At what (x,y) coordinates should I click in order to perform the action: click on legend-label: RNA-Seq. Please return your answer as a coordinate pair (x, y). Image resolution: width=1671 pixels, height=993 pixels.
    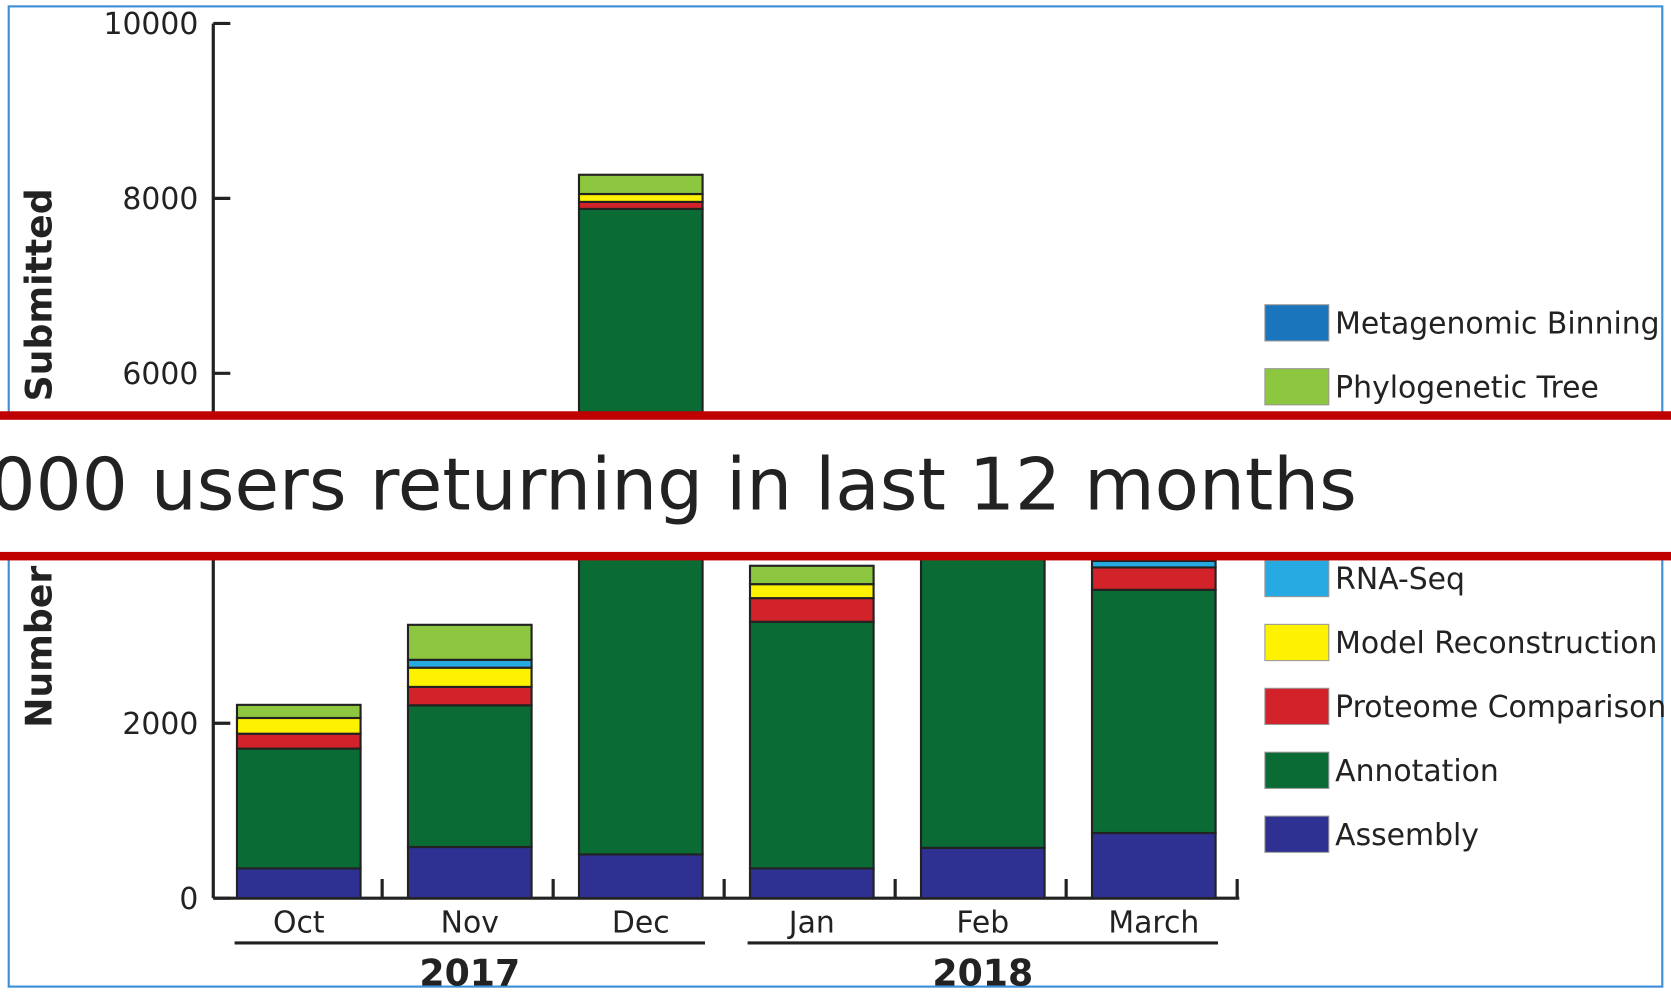
    Looking at the image, I should click on (1400, 579).